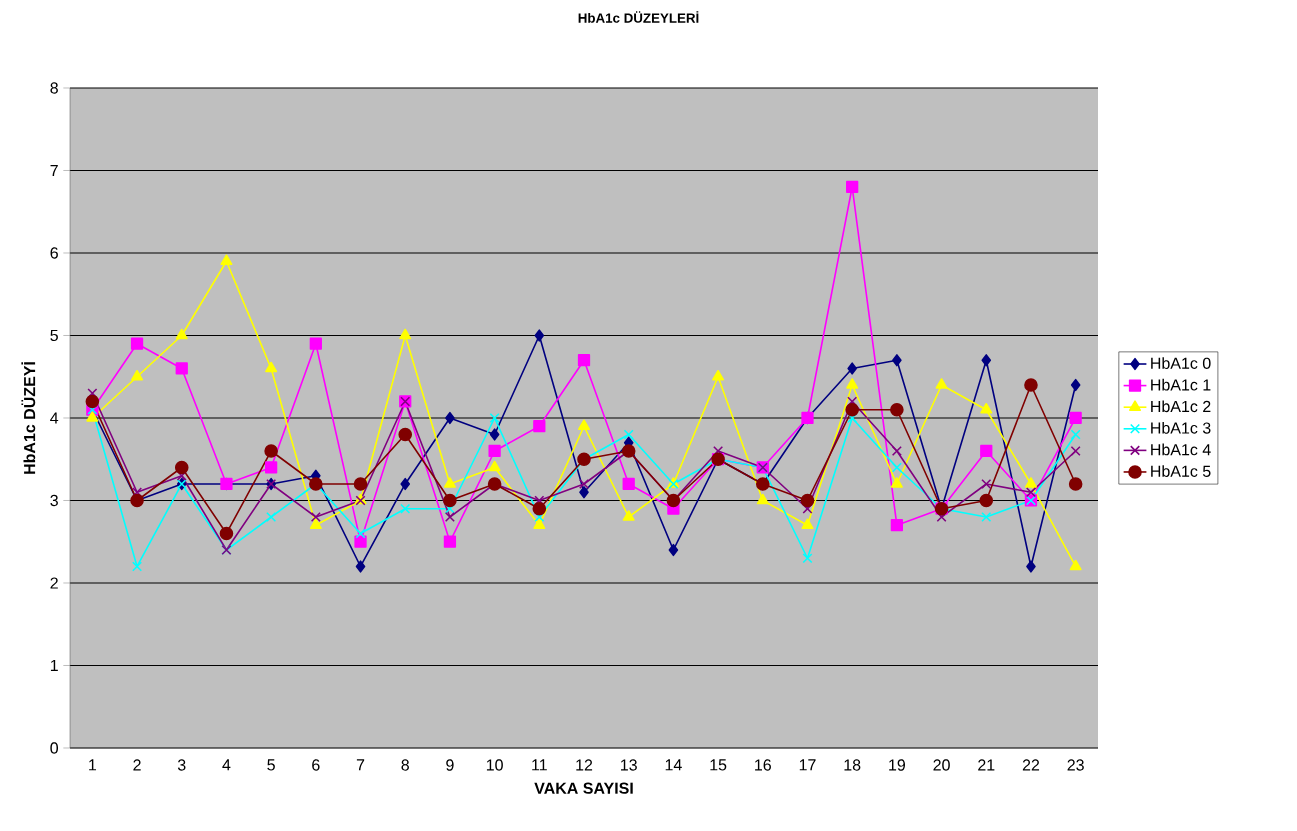  What do you see at coordinates (638, 17) in the screenshot?
I see `chart-title: HbA1c DÜZEYLERİ` at bounding box center [638, 17].